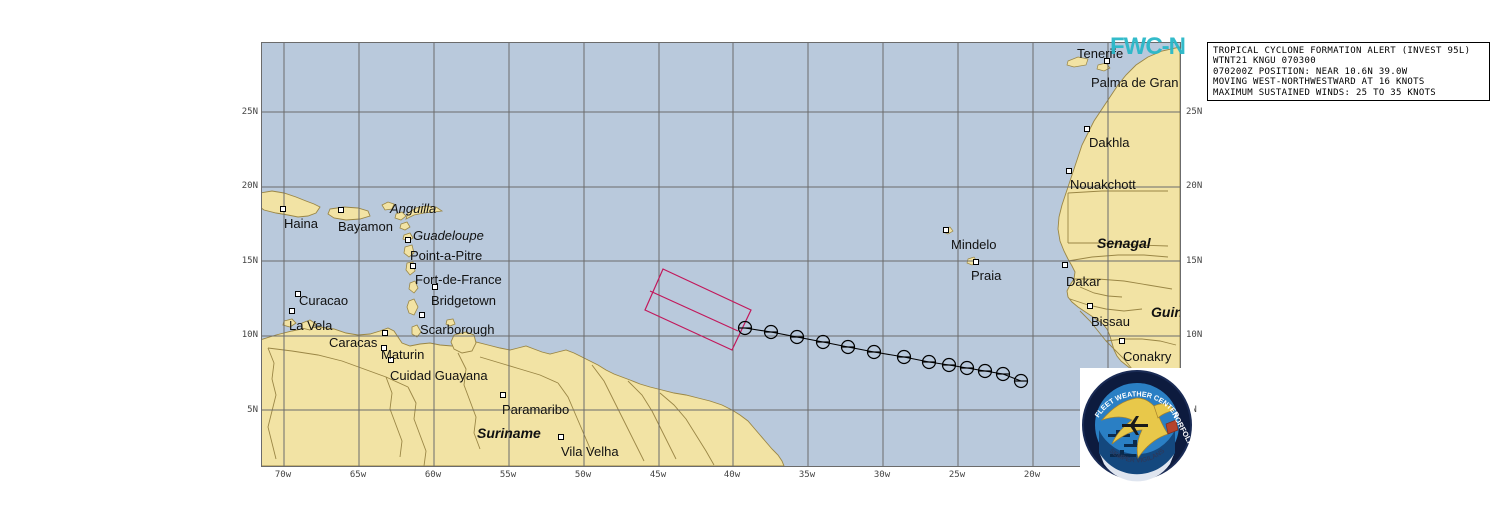 Image resolution: width=1499 pixels, height=515 pixels. What do you see at coordinates (1194, 112) in the screenshot?
I see `lat-tick-right-25n: 25N` at bounding box center [1194, 112].